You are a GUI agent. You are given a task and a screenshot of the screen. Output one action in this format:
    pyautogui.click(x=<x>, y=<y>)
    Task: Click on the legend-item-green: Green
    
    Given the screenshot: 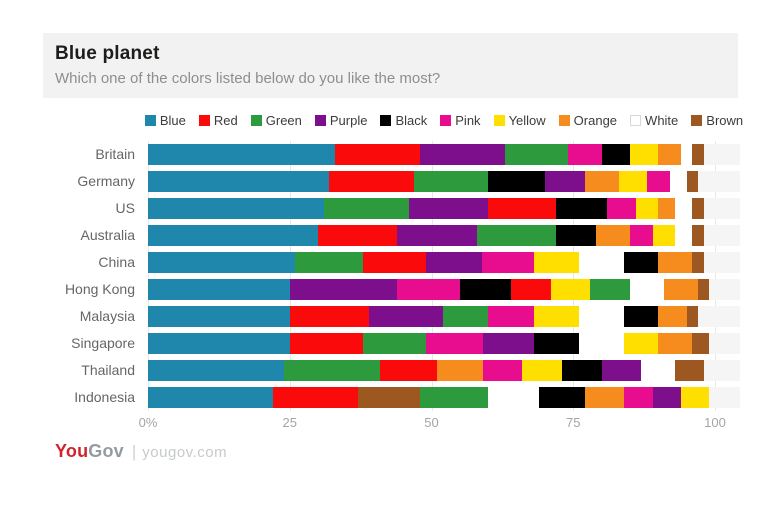 What is the action you would take?
    pyautogui.click(x=276, y=120)
    